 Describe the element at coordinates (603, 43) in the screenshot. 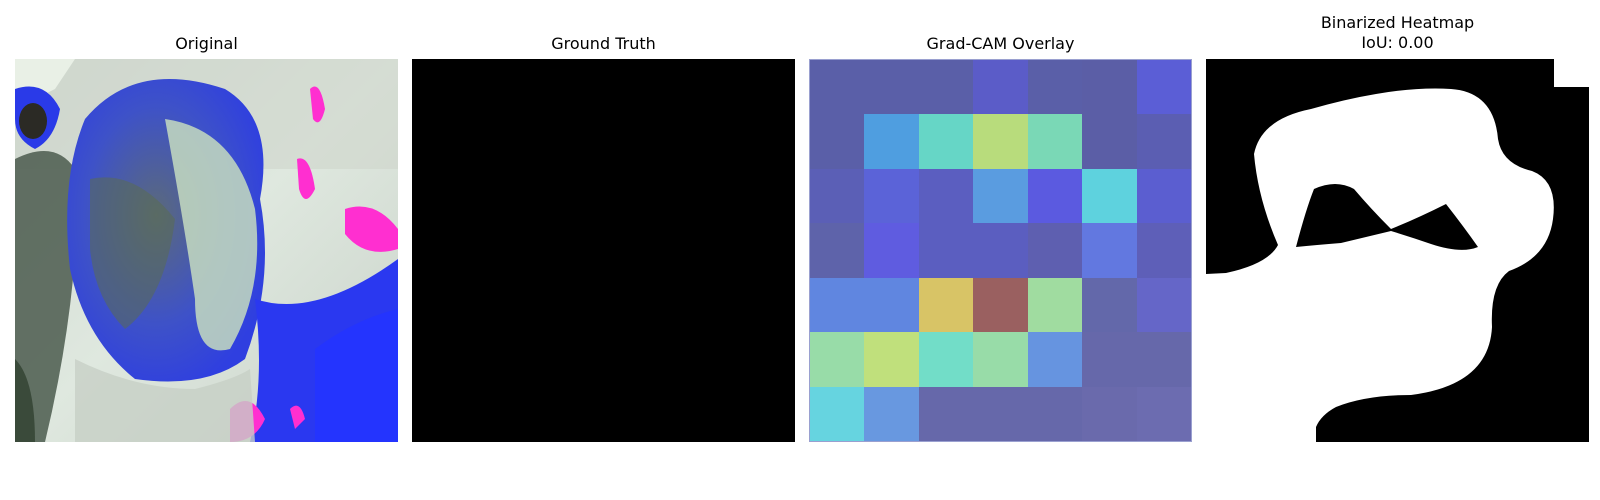

I see `ground-truth-title: Ground Truth` at that location.